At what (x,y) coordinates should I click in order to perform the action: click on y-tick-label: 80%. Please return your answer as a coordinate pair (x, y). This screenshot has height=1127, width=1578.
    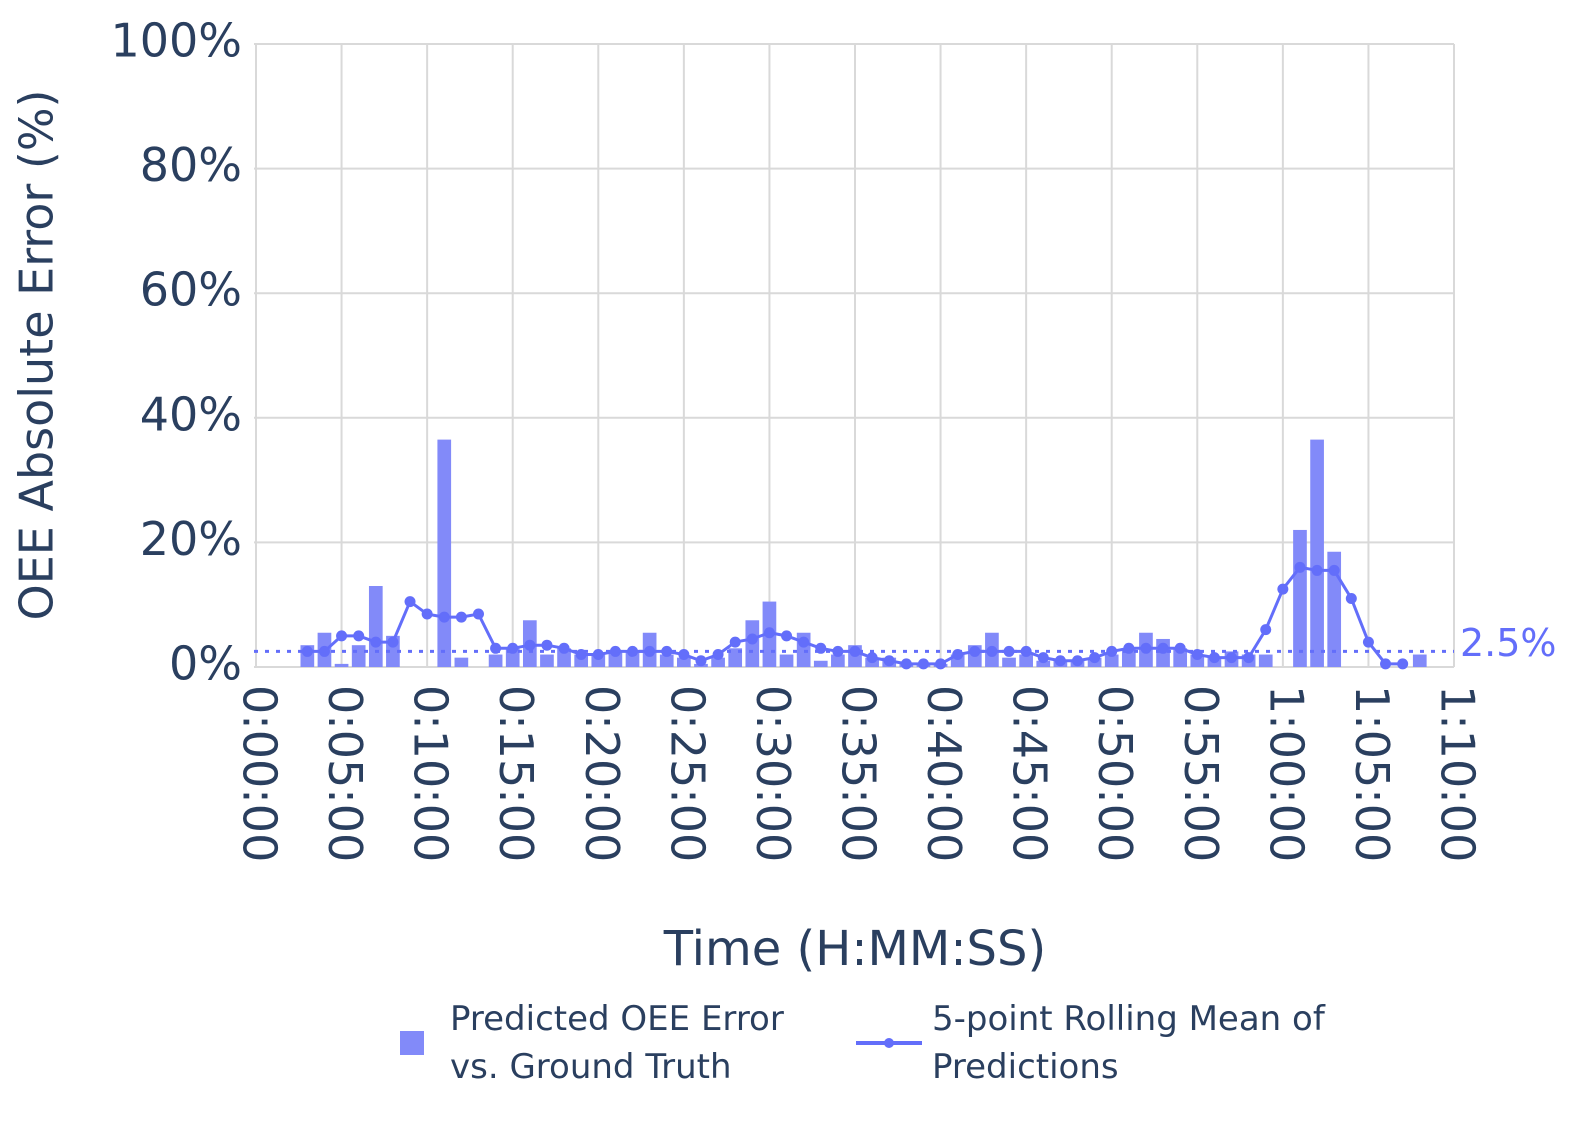
    Looking at the image, I should click on (191, 165).